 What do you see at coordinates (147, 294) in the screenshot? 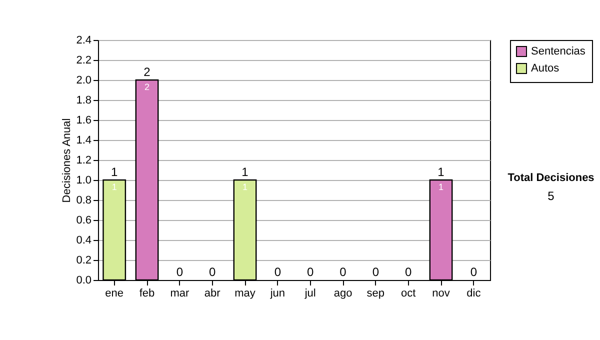
I see `x-tick-label: feb` at bounding box center [147, 294].